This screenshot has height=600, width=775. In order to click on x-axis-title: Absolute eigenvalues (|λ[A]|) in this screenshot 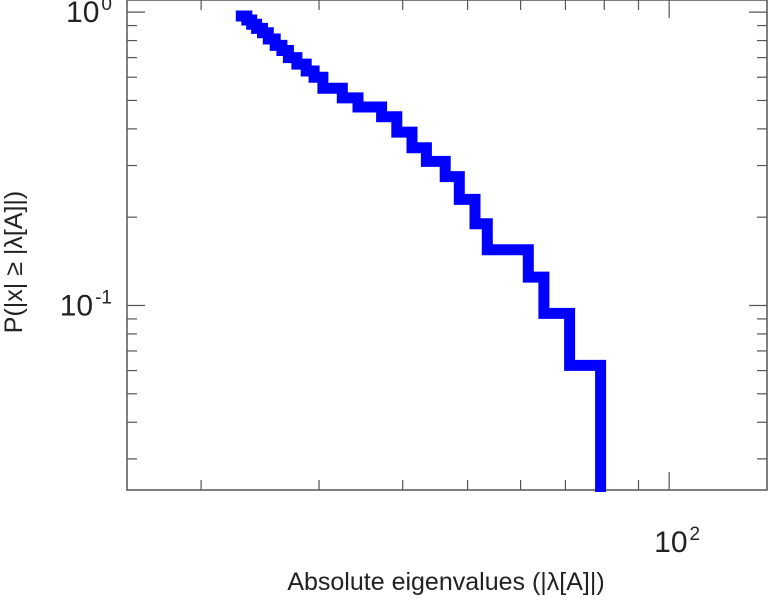, I will do `click(445, 582)`.